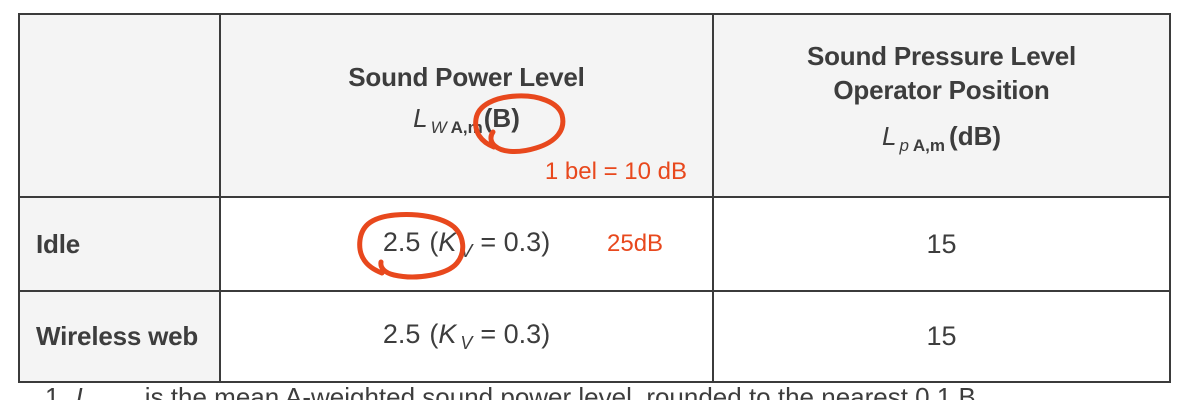 This screenshot has height=400, width=1190. I want to click on row-label-idle: Idle, so click(120, 245).